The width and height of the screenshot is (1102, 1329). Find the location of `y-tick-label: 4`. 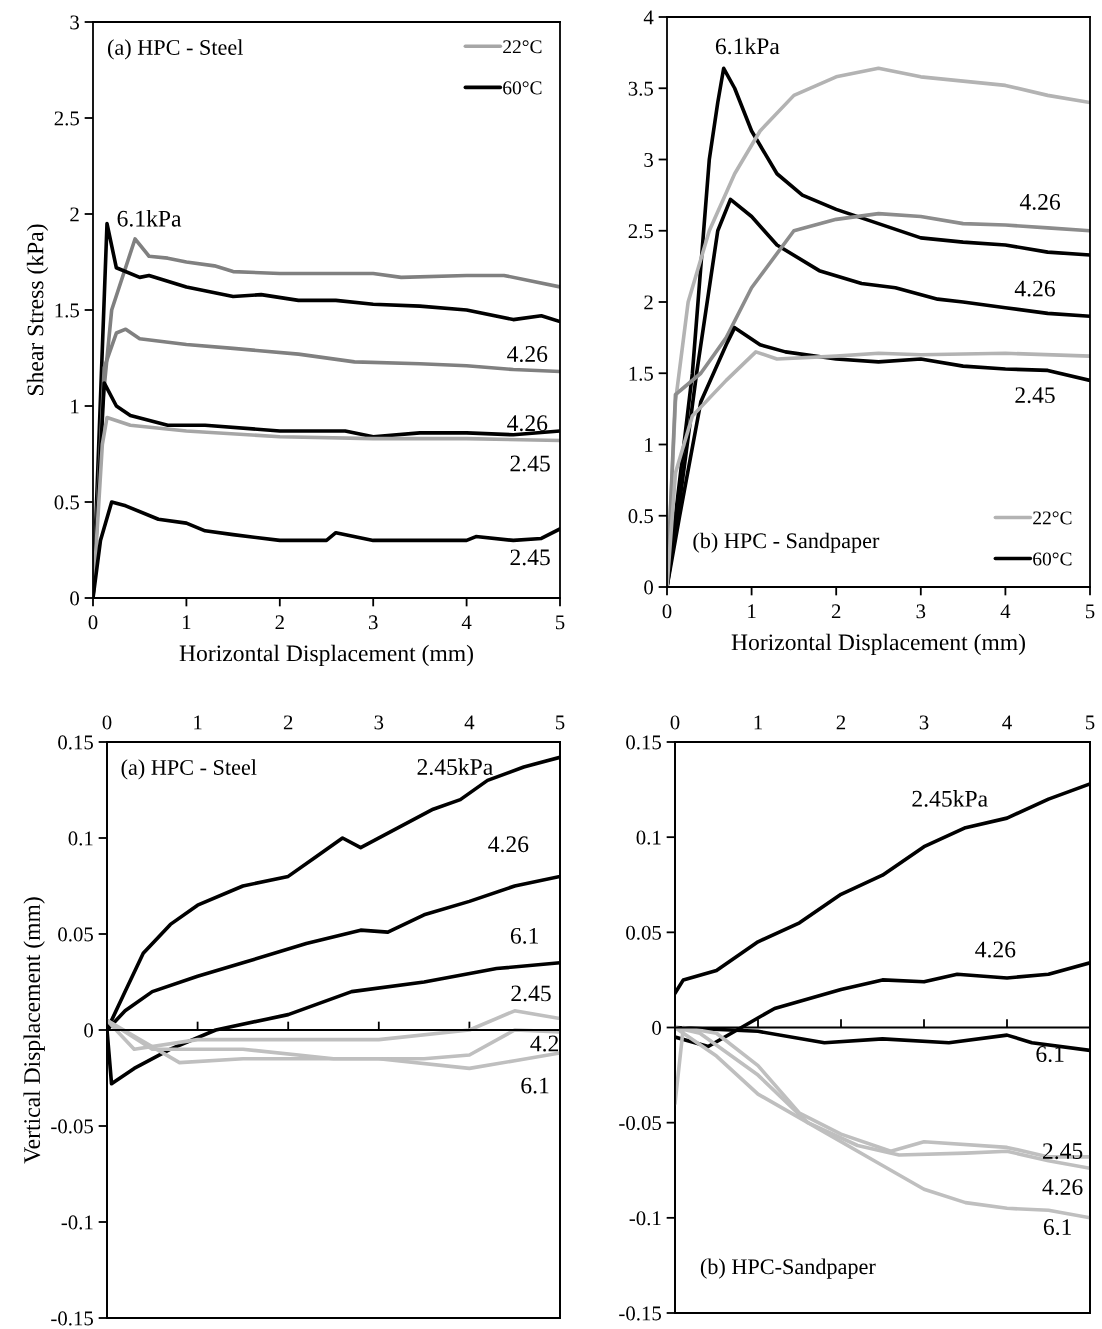

y-tick-label: 4 is located at coordinates (648, 17).